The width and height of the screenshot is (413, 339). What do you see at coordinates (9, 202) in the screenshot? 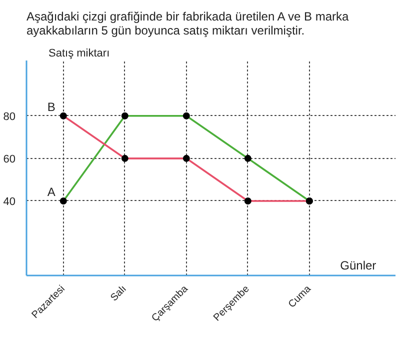
I see `y-tick-label: 40` at bounding box center [9, 202].